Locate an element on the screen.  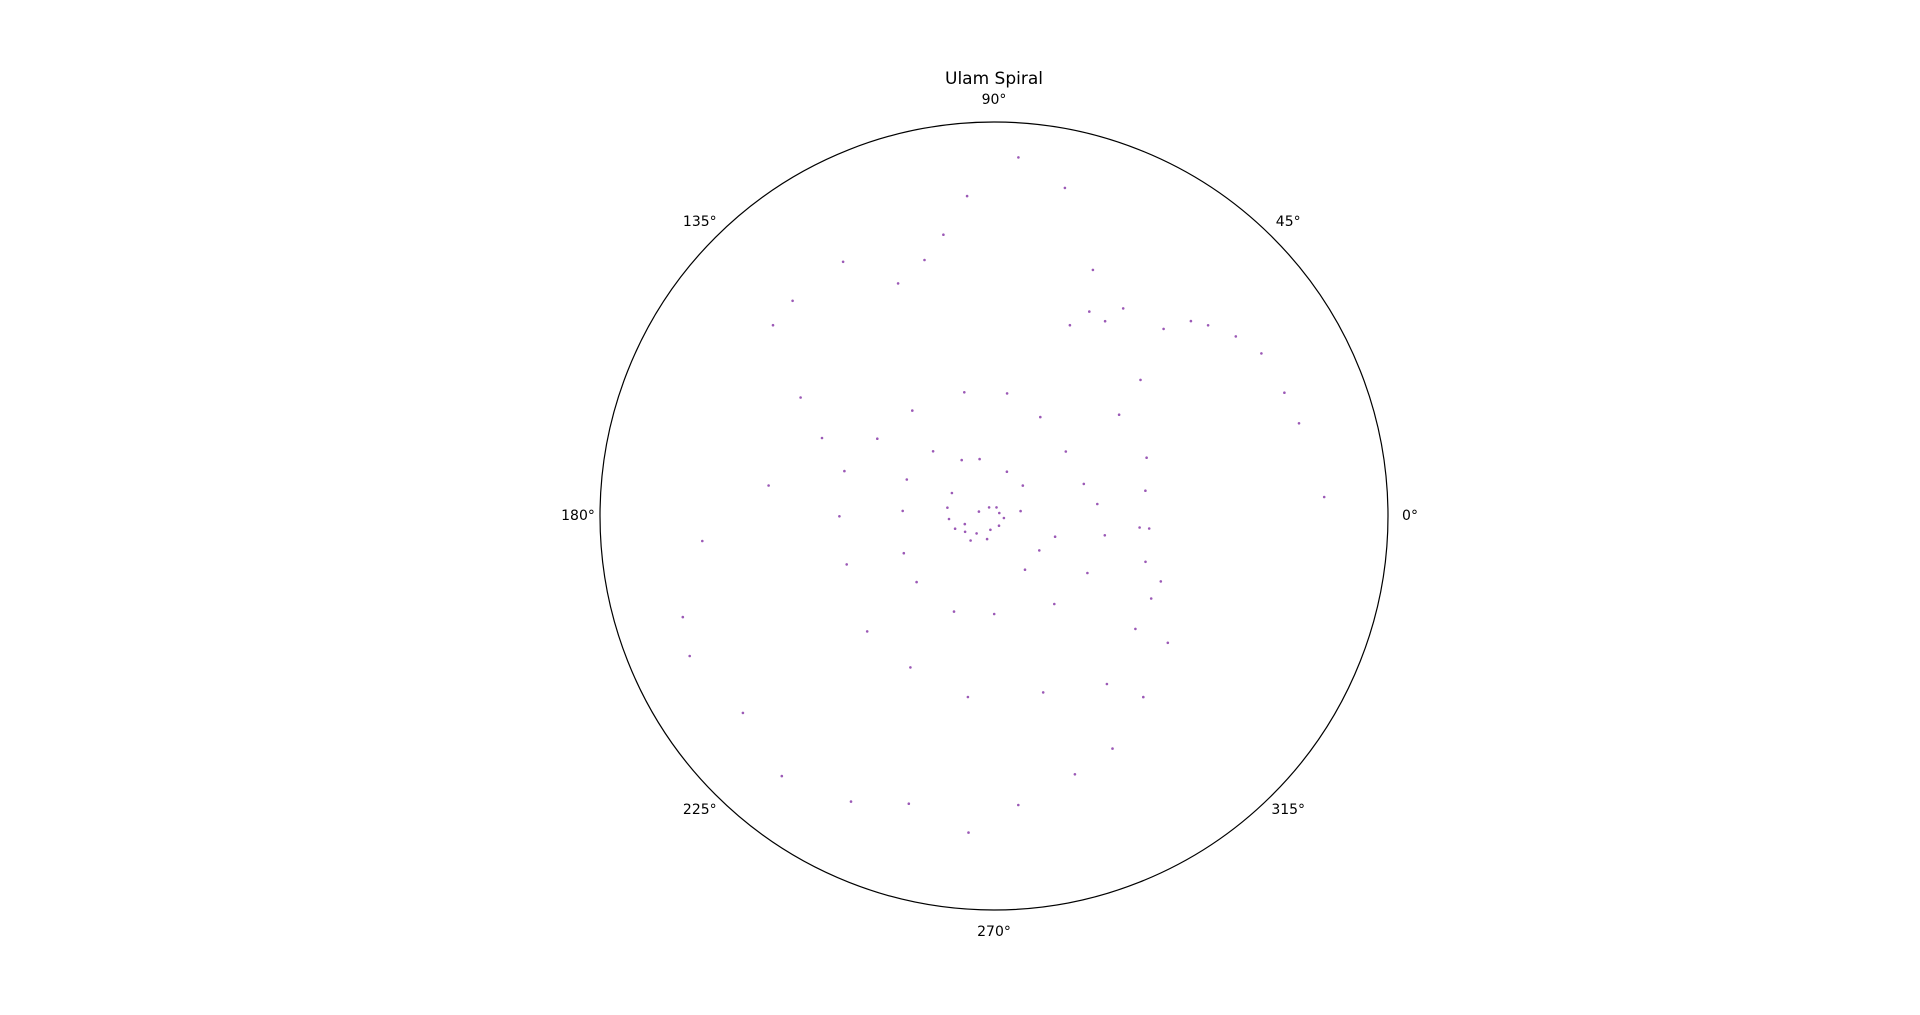
theta-tick-label: 90° is located at coordinates (994, 100).